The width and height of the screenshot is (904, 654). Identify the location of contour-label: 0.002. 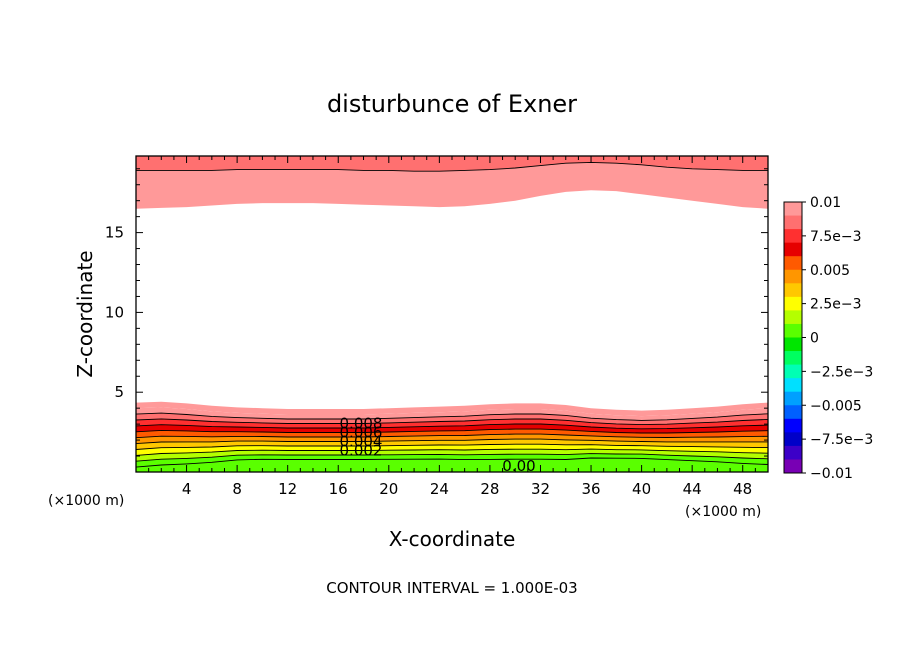
(361, 451).